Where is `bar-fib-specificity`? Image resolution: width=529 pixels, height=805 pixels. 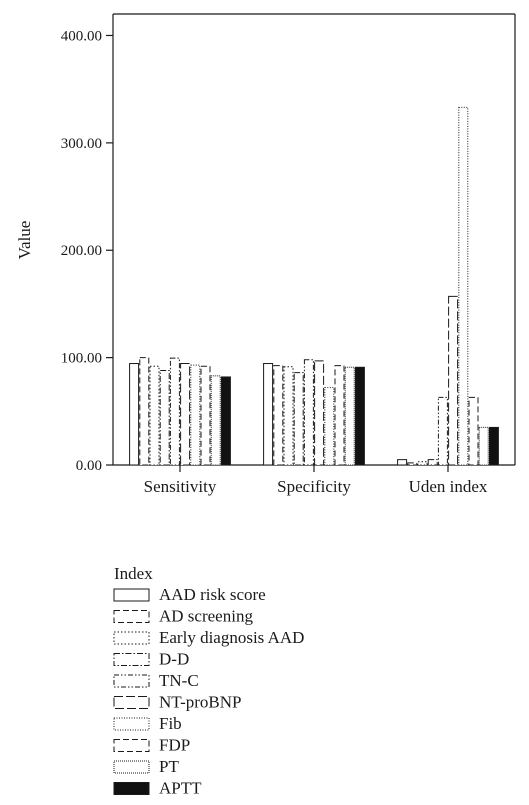
bar-fib-specificity is located at coordinates (329, 426).